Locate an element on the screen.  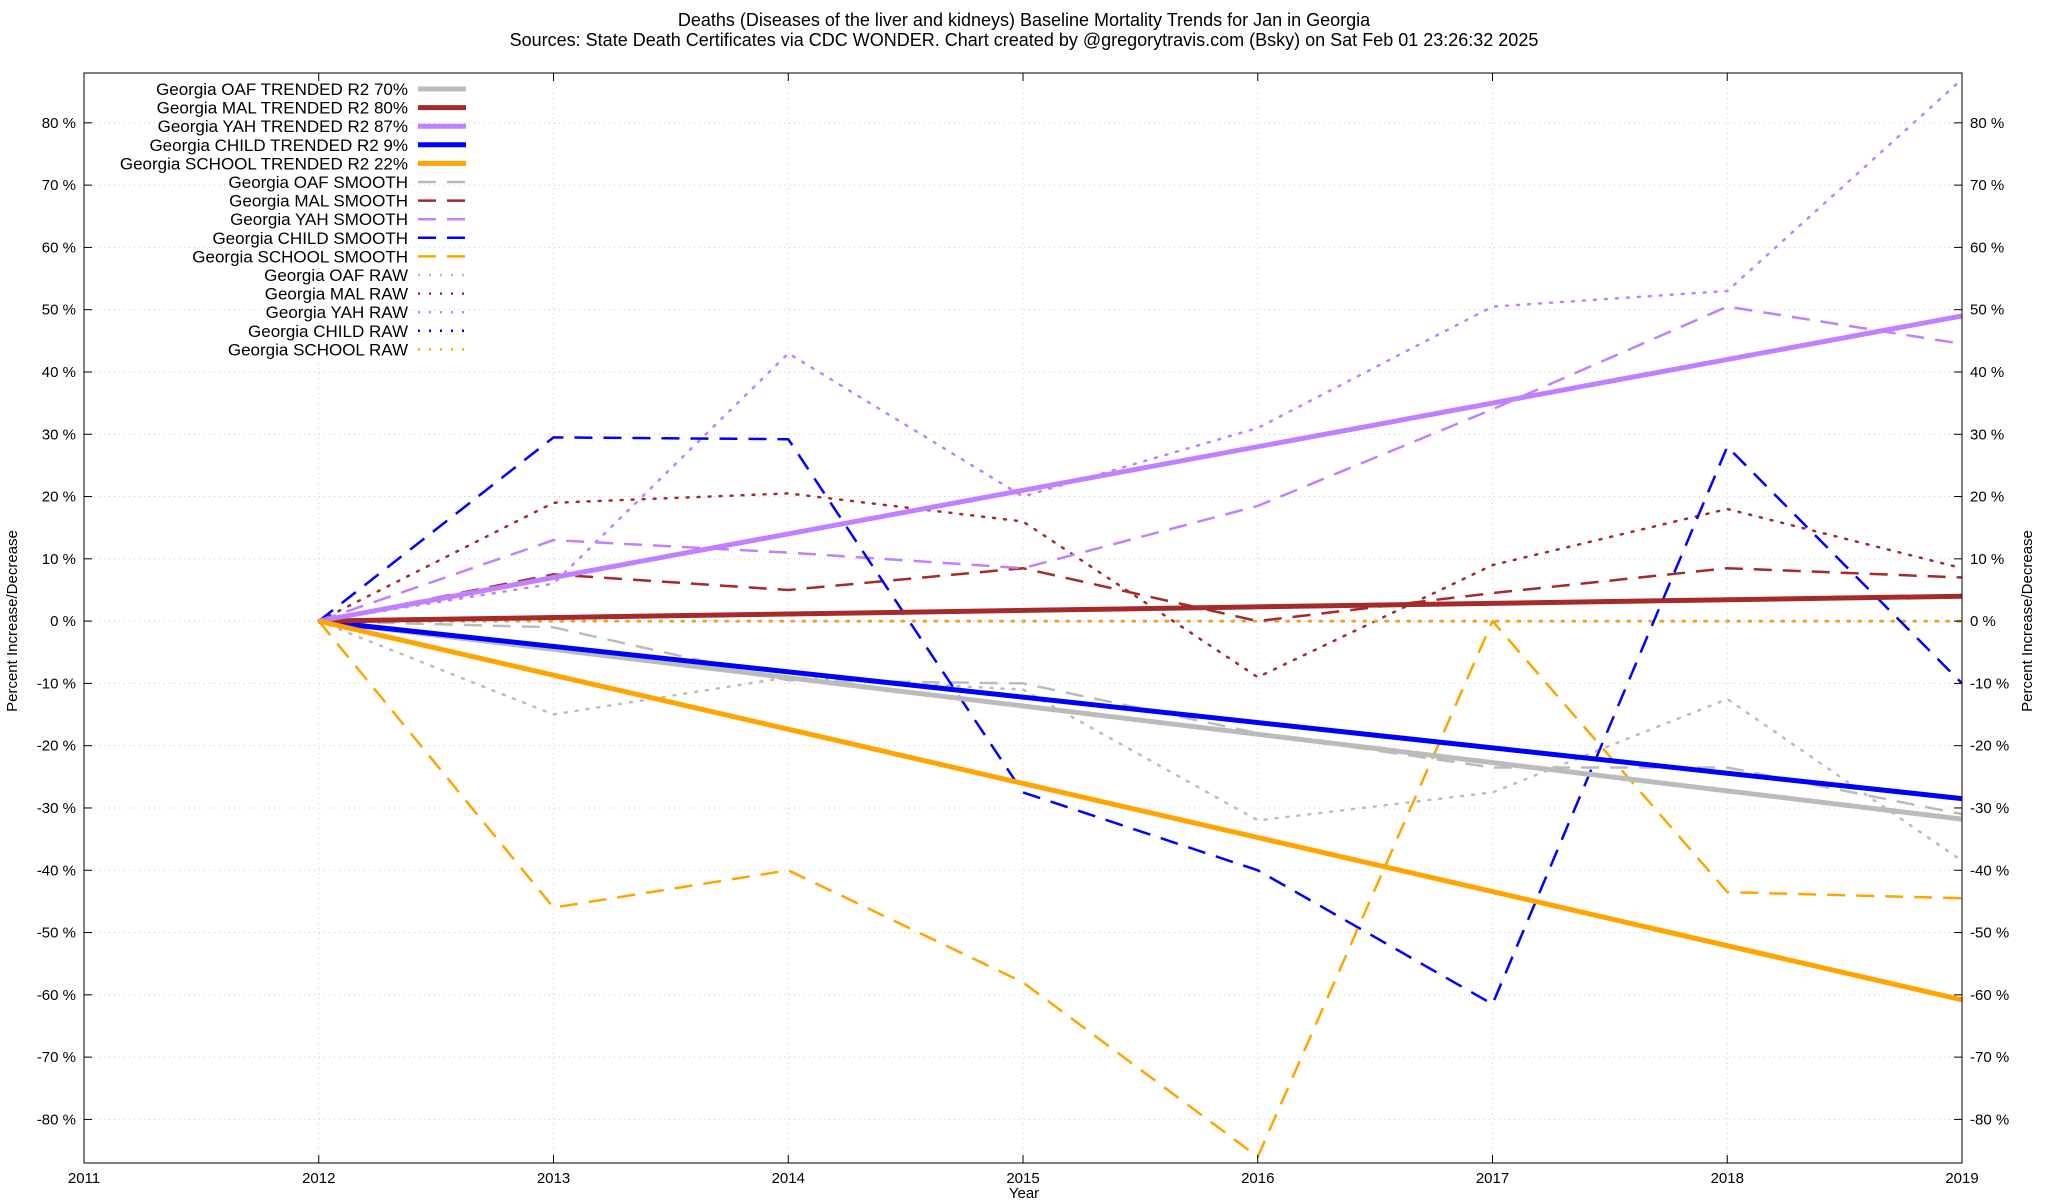
y-tick-label-left: -50 % is located at coordinates (56, 933).